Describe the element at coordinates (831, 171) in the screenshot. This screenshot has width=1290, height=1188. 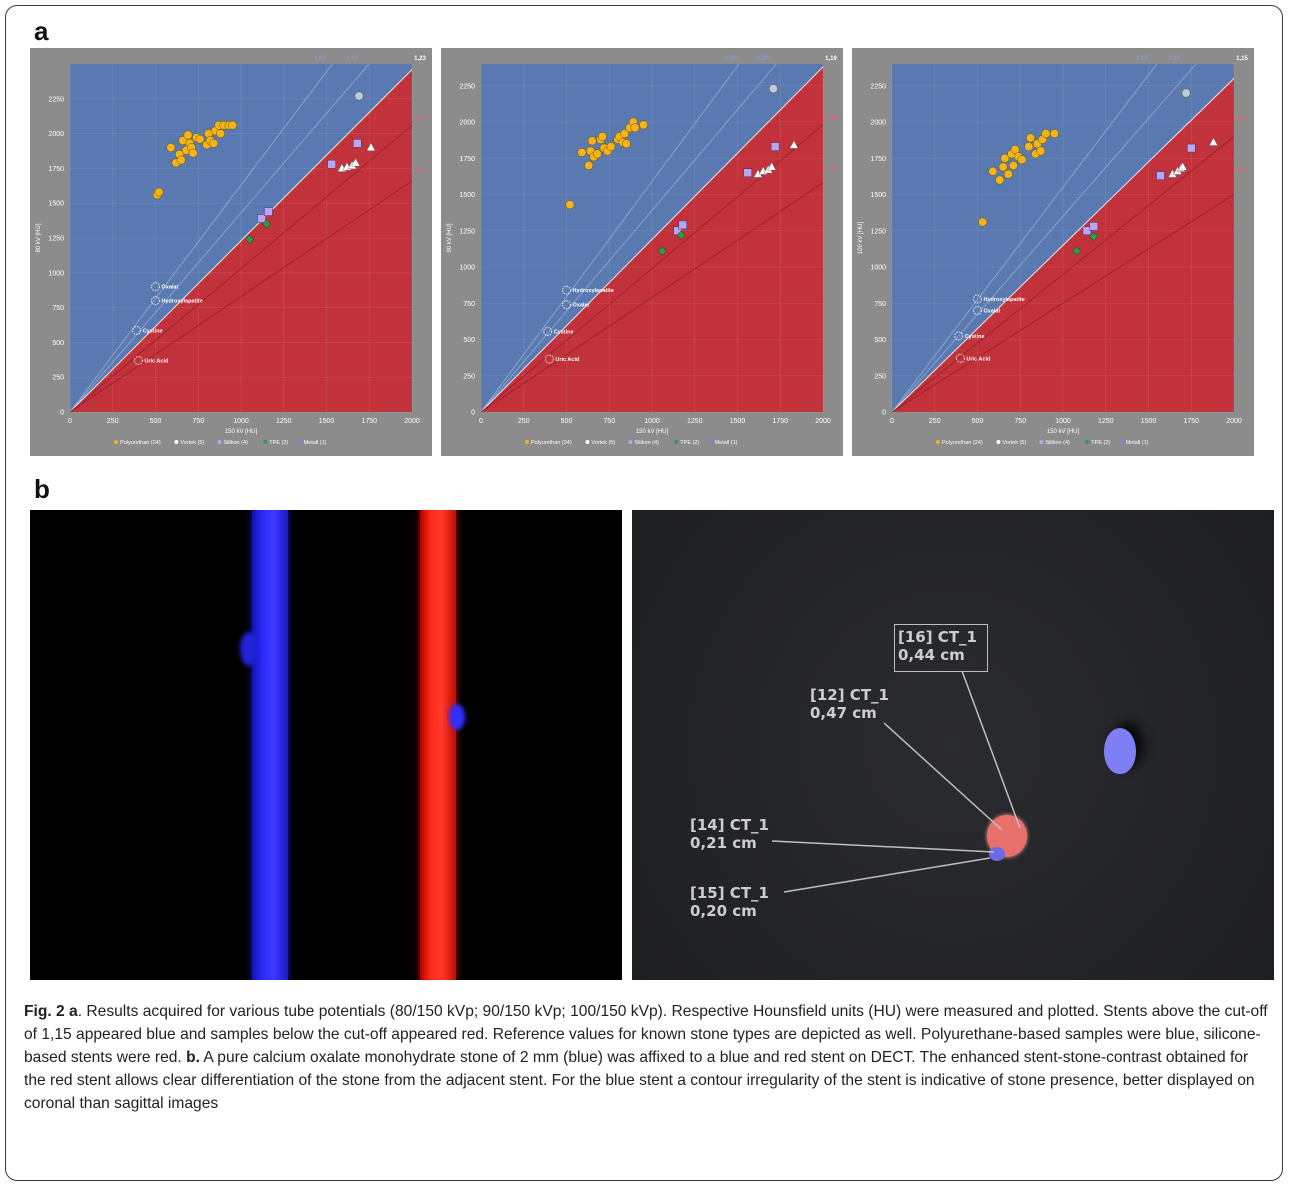
I see `cutoff-label-side: 0,79` at that location.